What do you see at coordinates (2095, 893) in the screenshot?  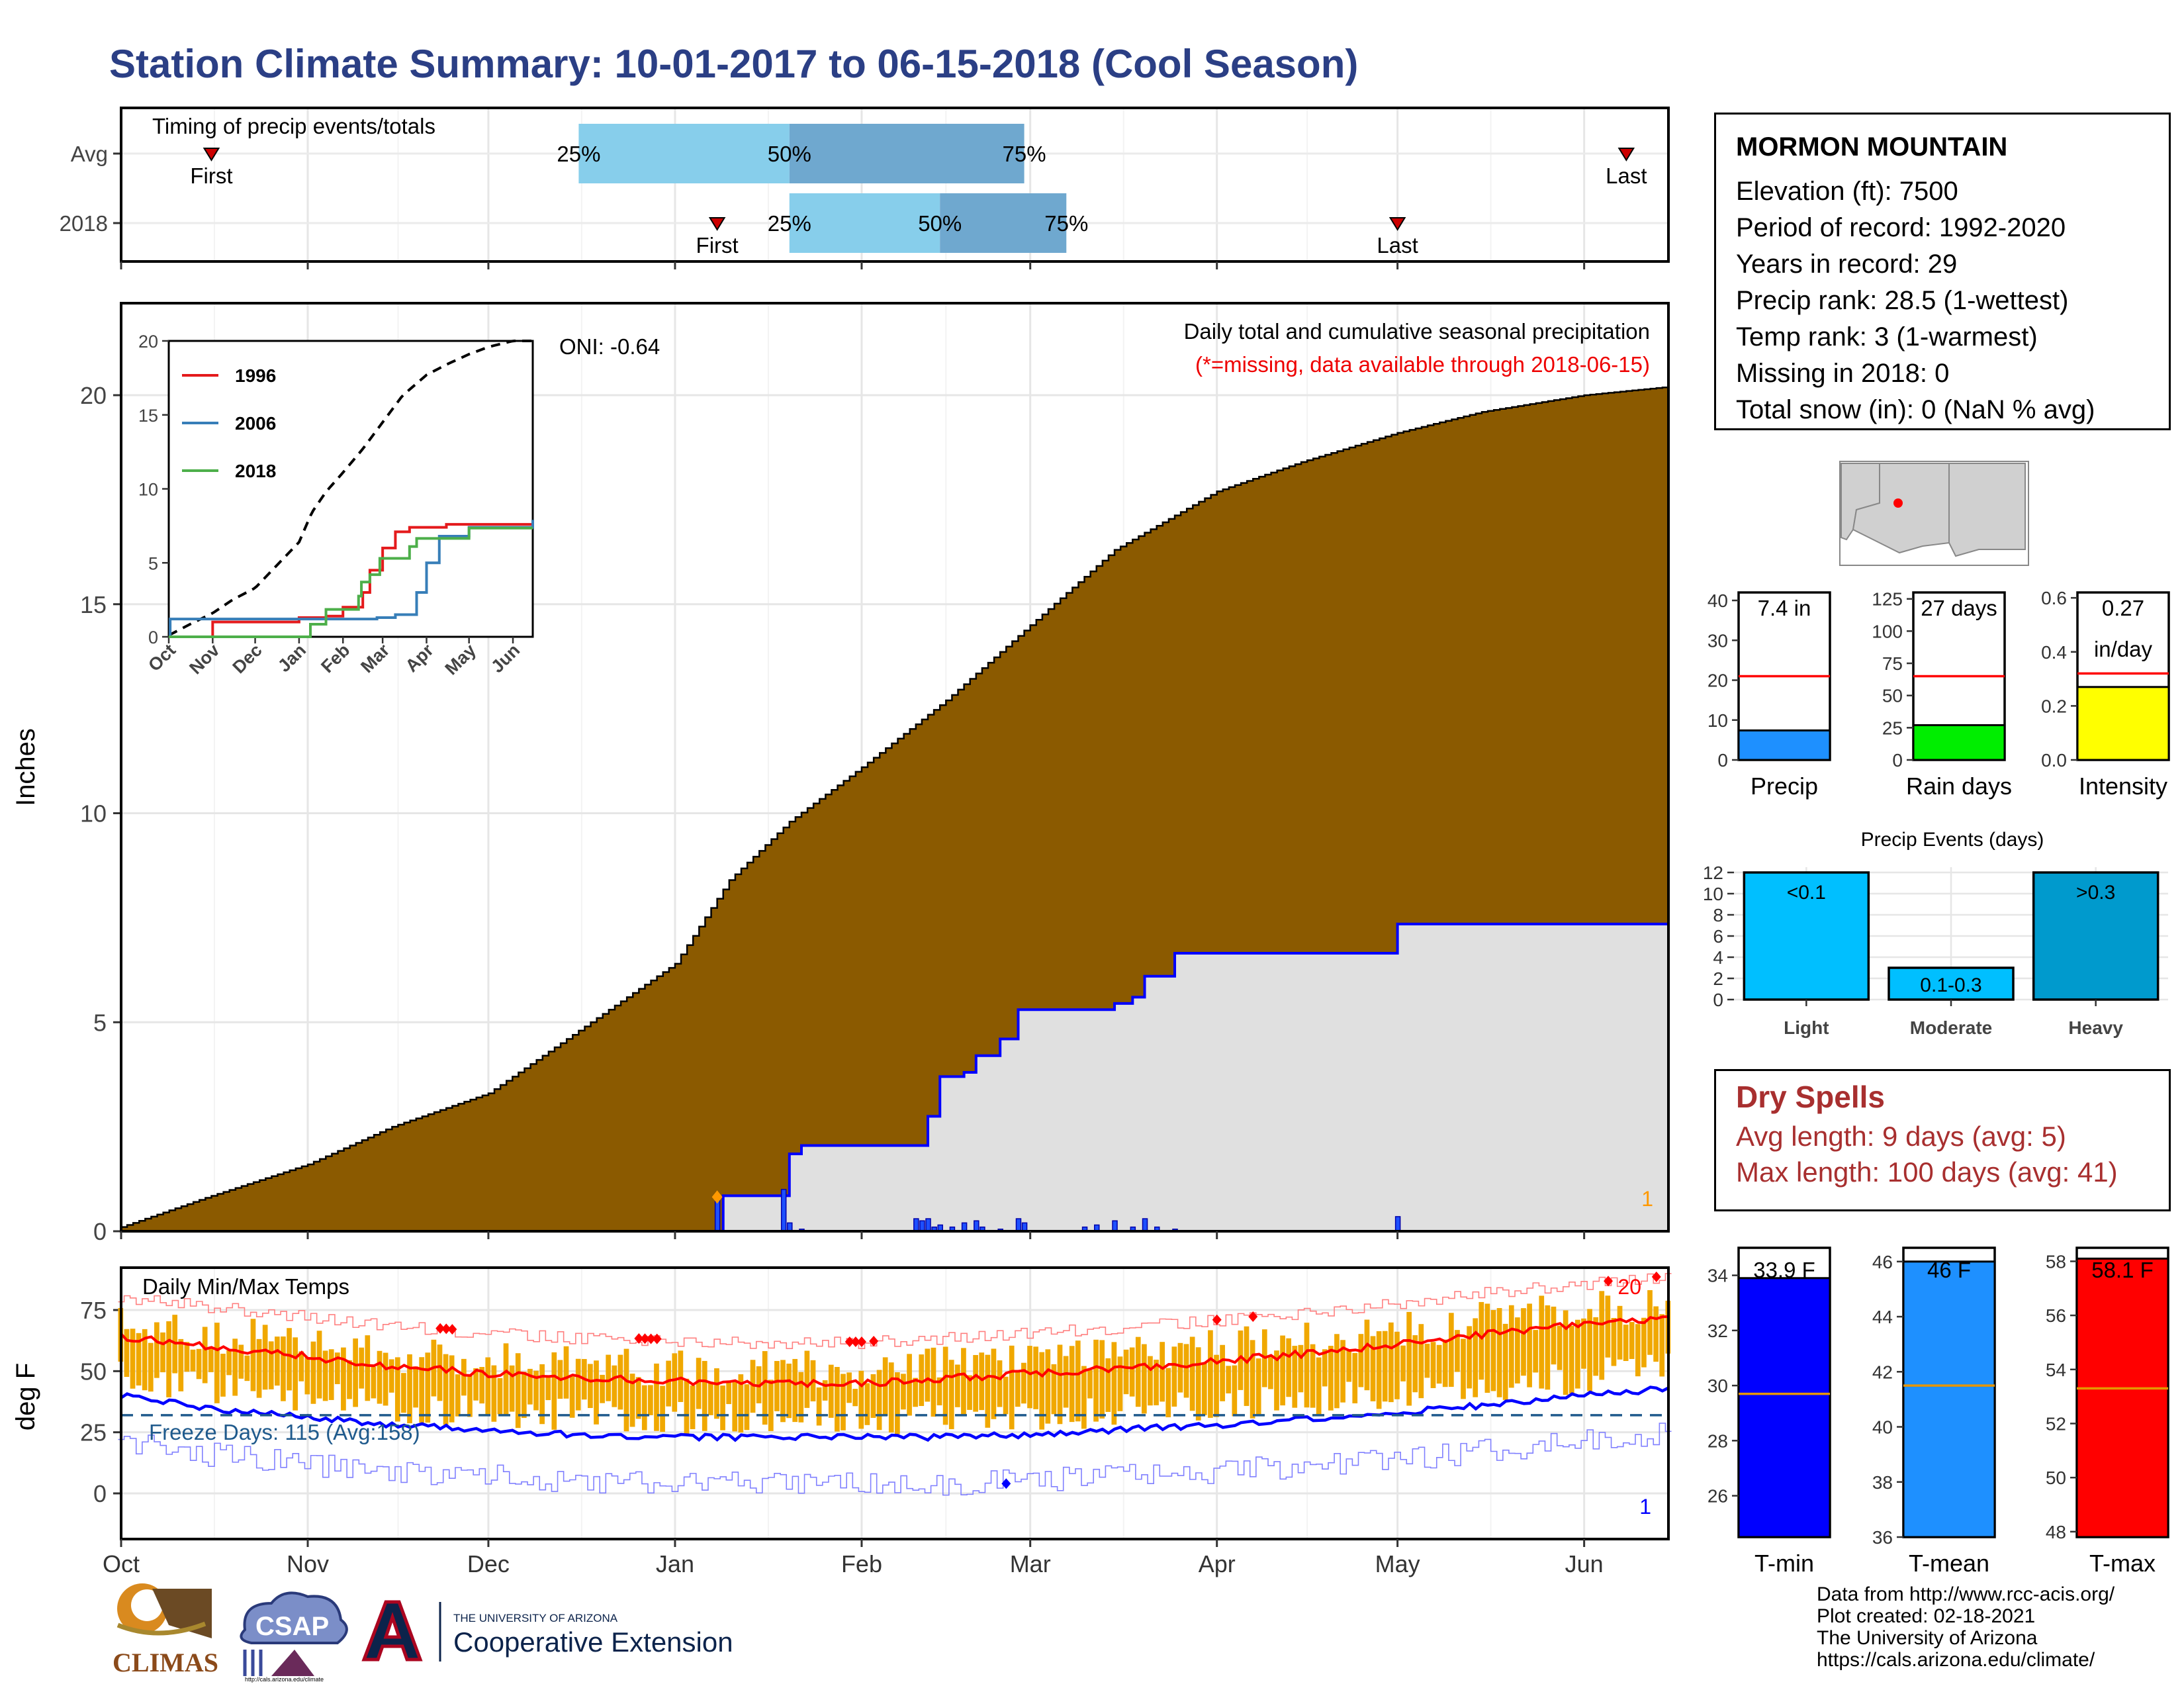 I see `event-bar-label: >0.3` at bounding box center [2095, 893].